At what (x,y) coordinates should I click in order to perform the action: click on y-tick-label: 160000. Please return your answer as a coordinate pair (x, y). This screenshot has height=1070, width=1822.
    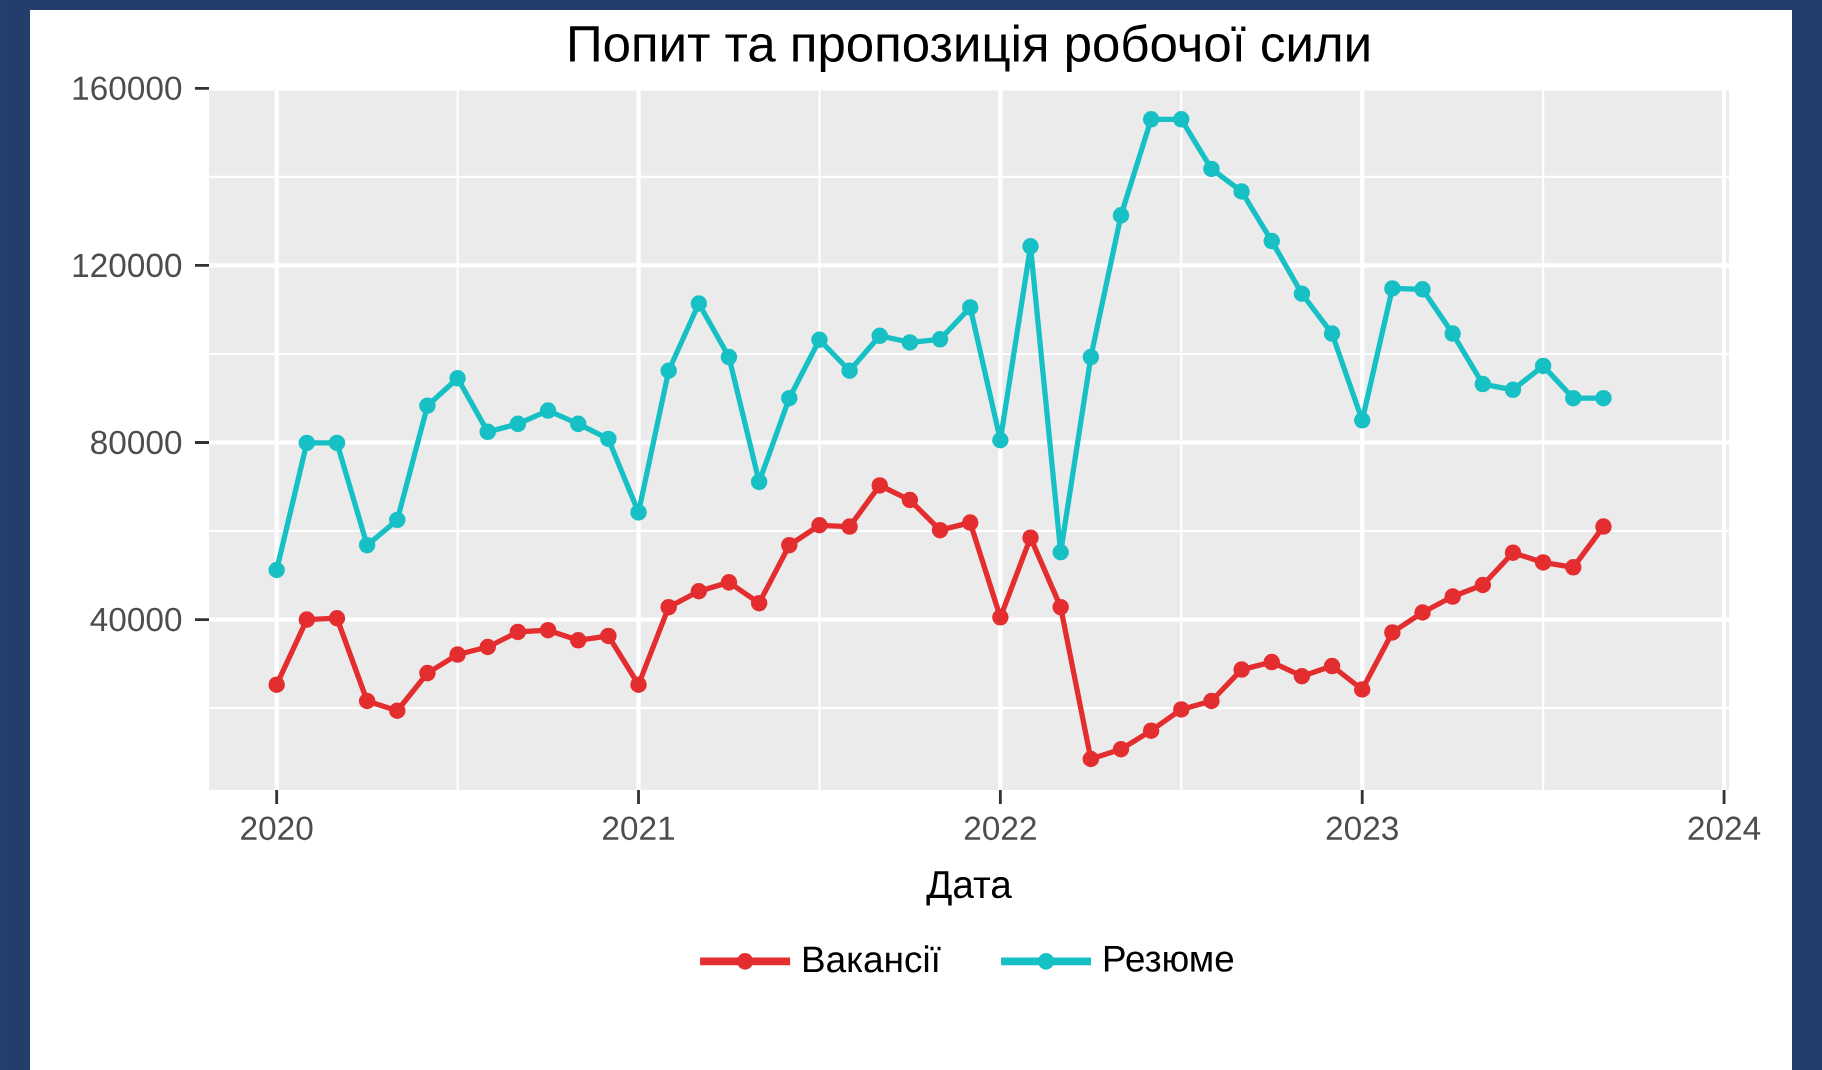
    Looking at the image, I should click on (127, 88).